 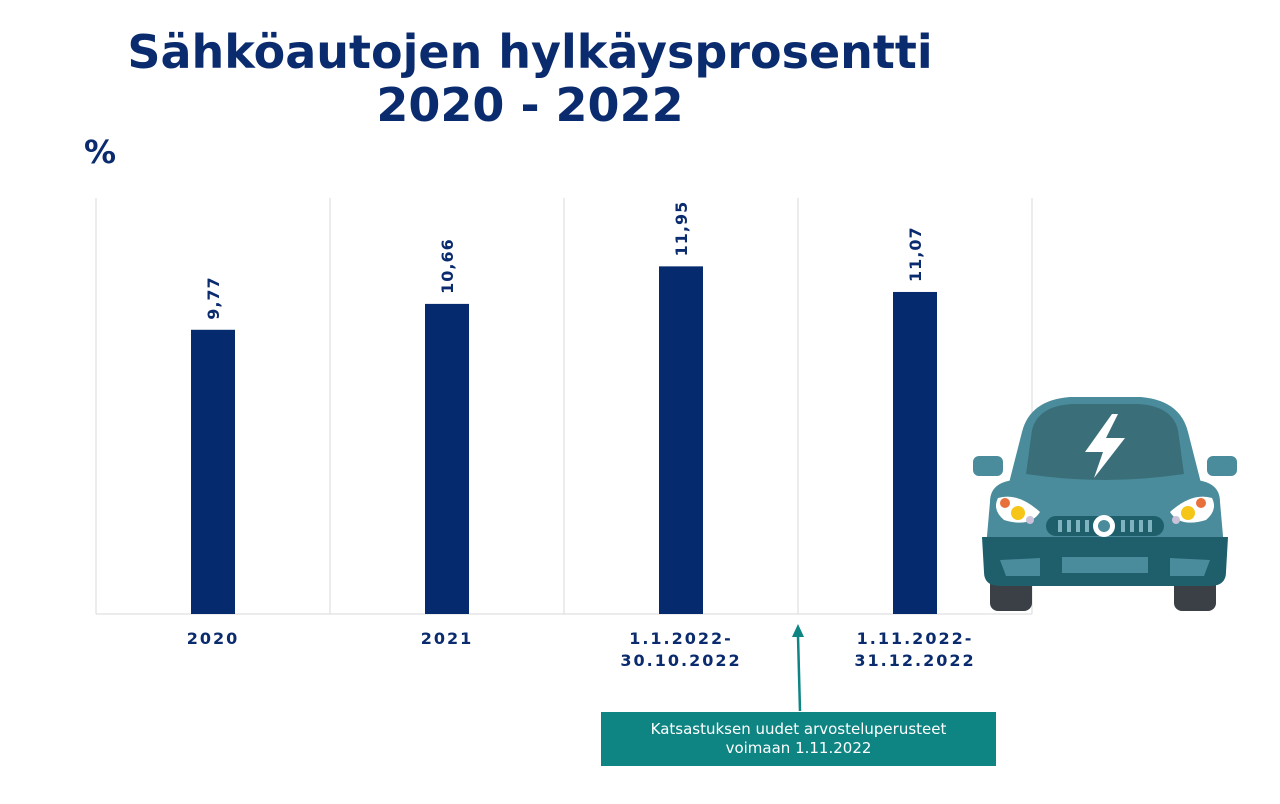 I want to click on x-tick-label: 2020, so click(x=213, y=638).